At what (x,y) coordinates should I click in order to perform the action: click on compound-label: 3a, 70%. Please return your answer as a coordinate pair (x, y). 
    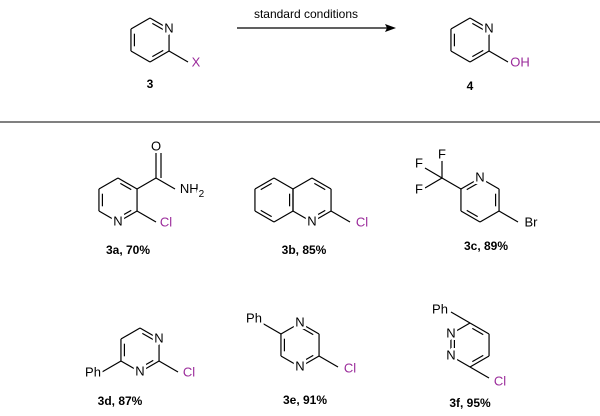
    Looking at the image, I should click on (128, 250).